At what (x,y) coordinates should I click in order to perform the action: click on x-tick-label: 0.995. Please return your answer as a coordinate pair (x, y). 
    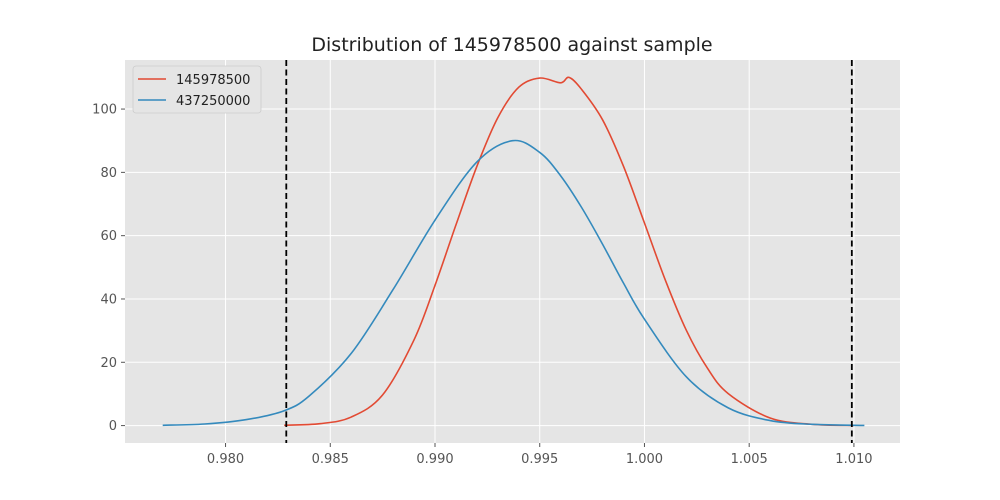
    Looking at the image, I should click on (539, 459).